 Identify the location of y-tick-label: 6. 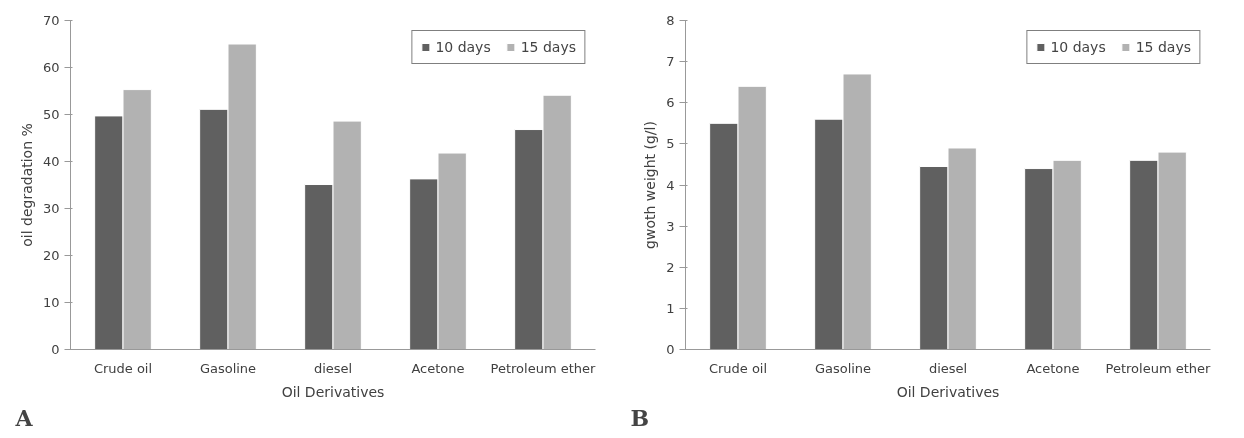
(670, 103).